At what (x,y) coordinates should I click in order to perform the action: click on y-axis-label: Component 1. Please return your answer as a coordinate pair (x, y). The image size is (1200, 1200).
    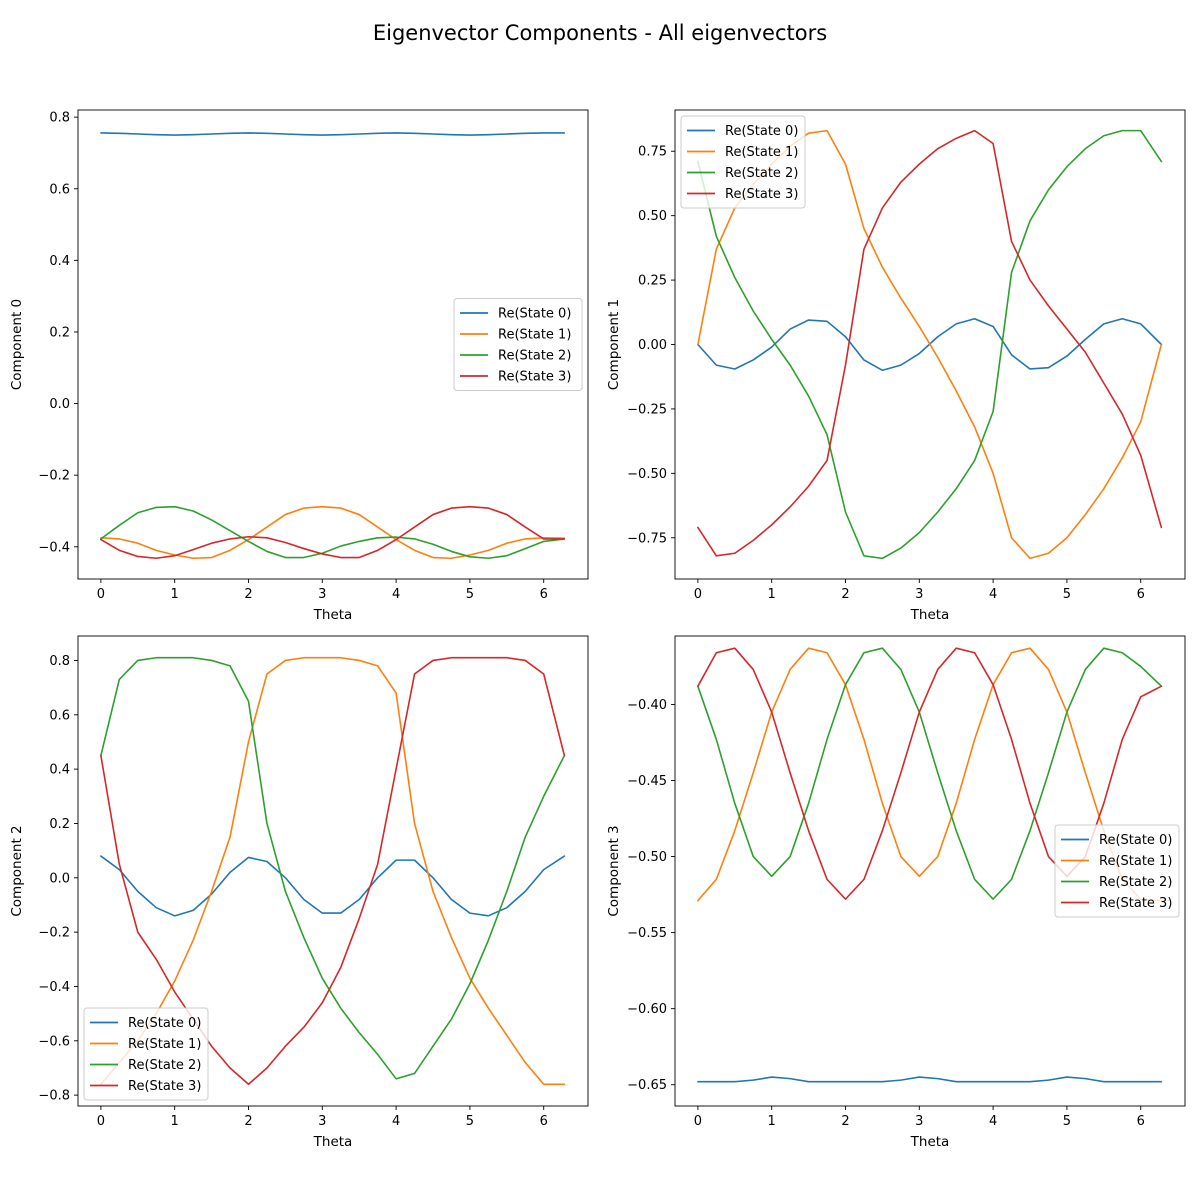
    Looking at the image, I should click on (614, 344).